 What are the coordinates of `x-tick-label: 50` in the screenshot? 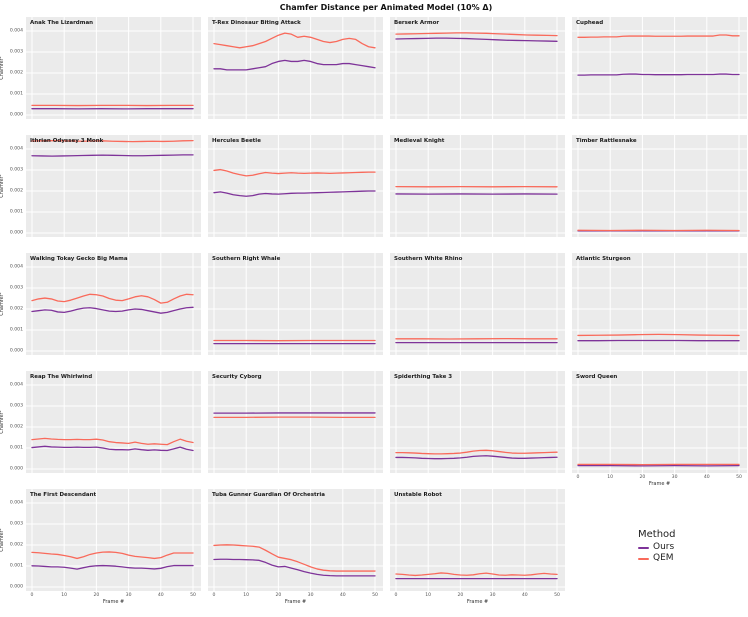 It's located at (557, 595).